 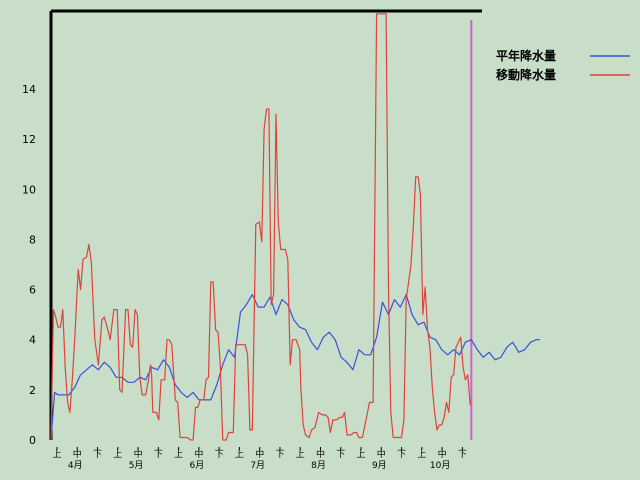 What do you see at coordinates (32, 390) in the screenshot?
I see `y-tick-label: 2` at bounding box center [32, 390].